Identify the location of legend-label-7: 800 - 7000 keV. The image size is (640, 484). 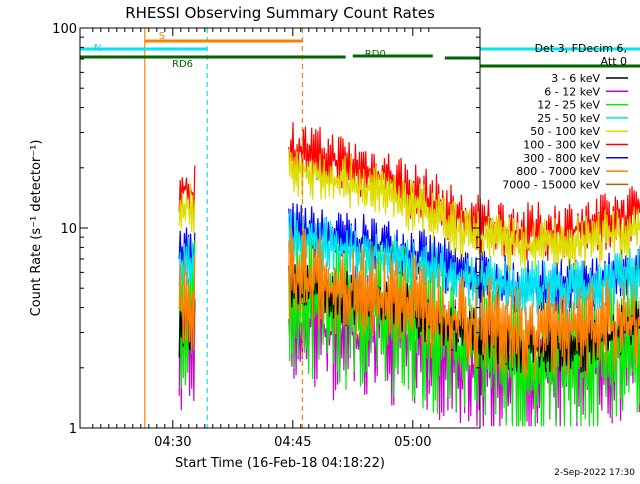
(558, 171).